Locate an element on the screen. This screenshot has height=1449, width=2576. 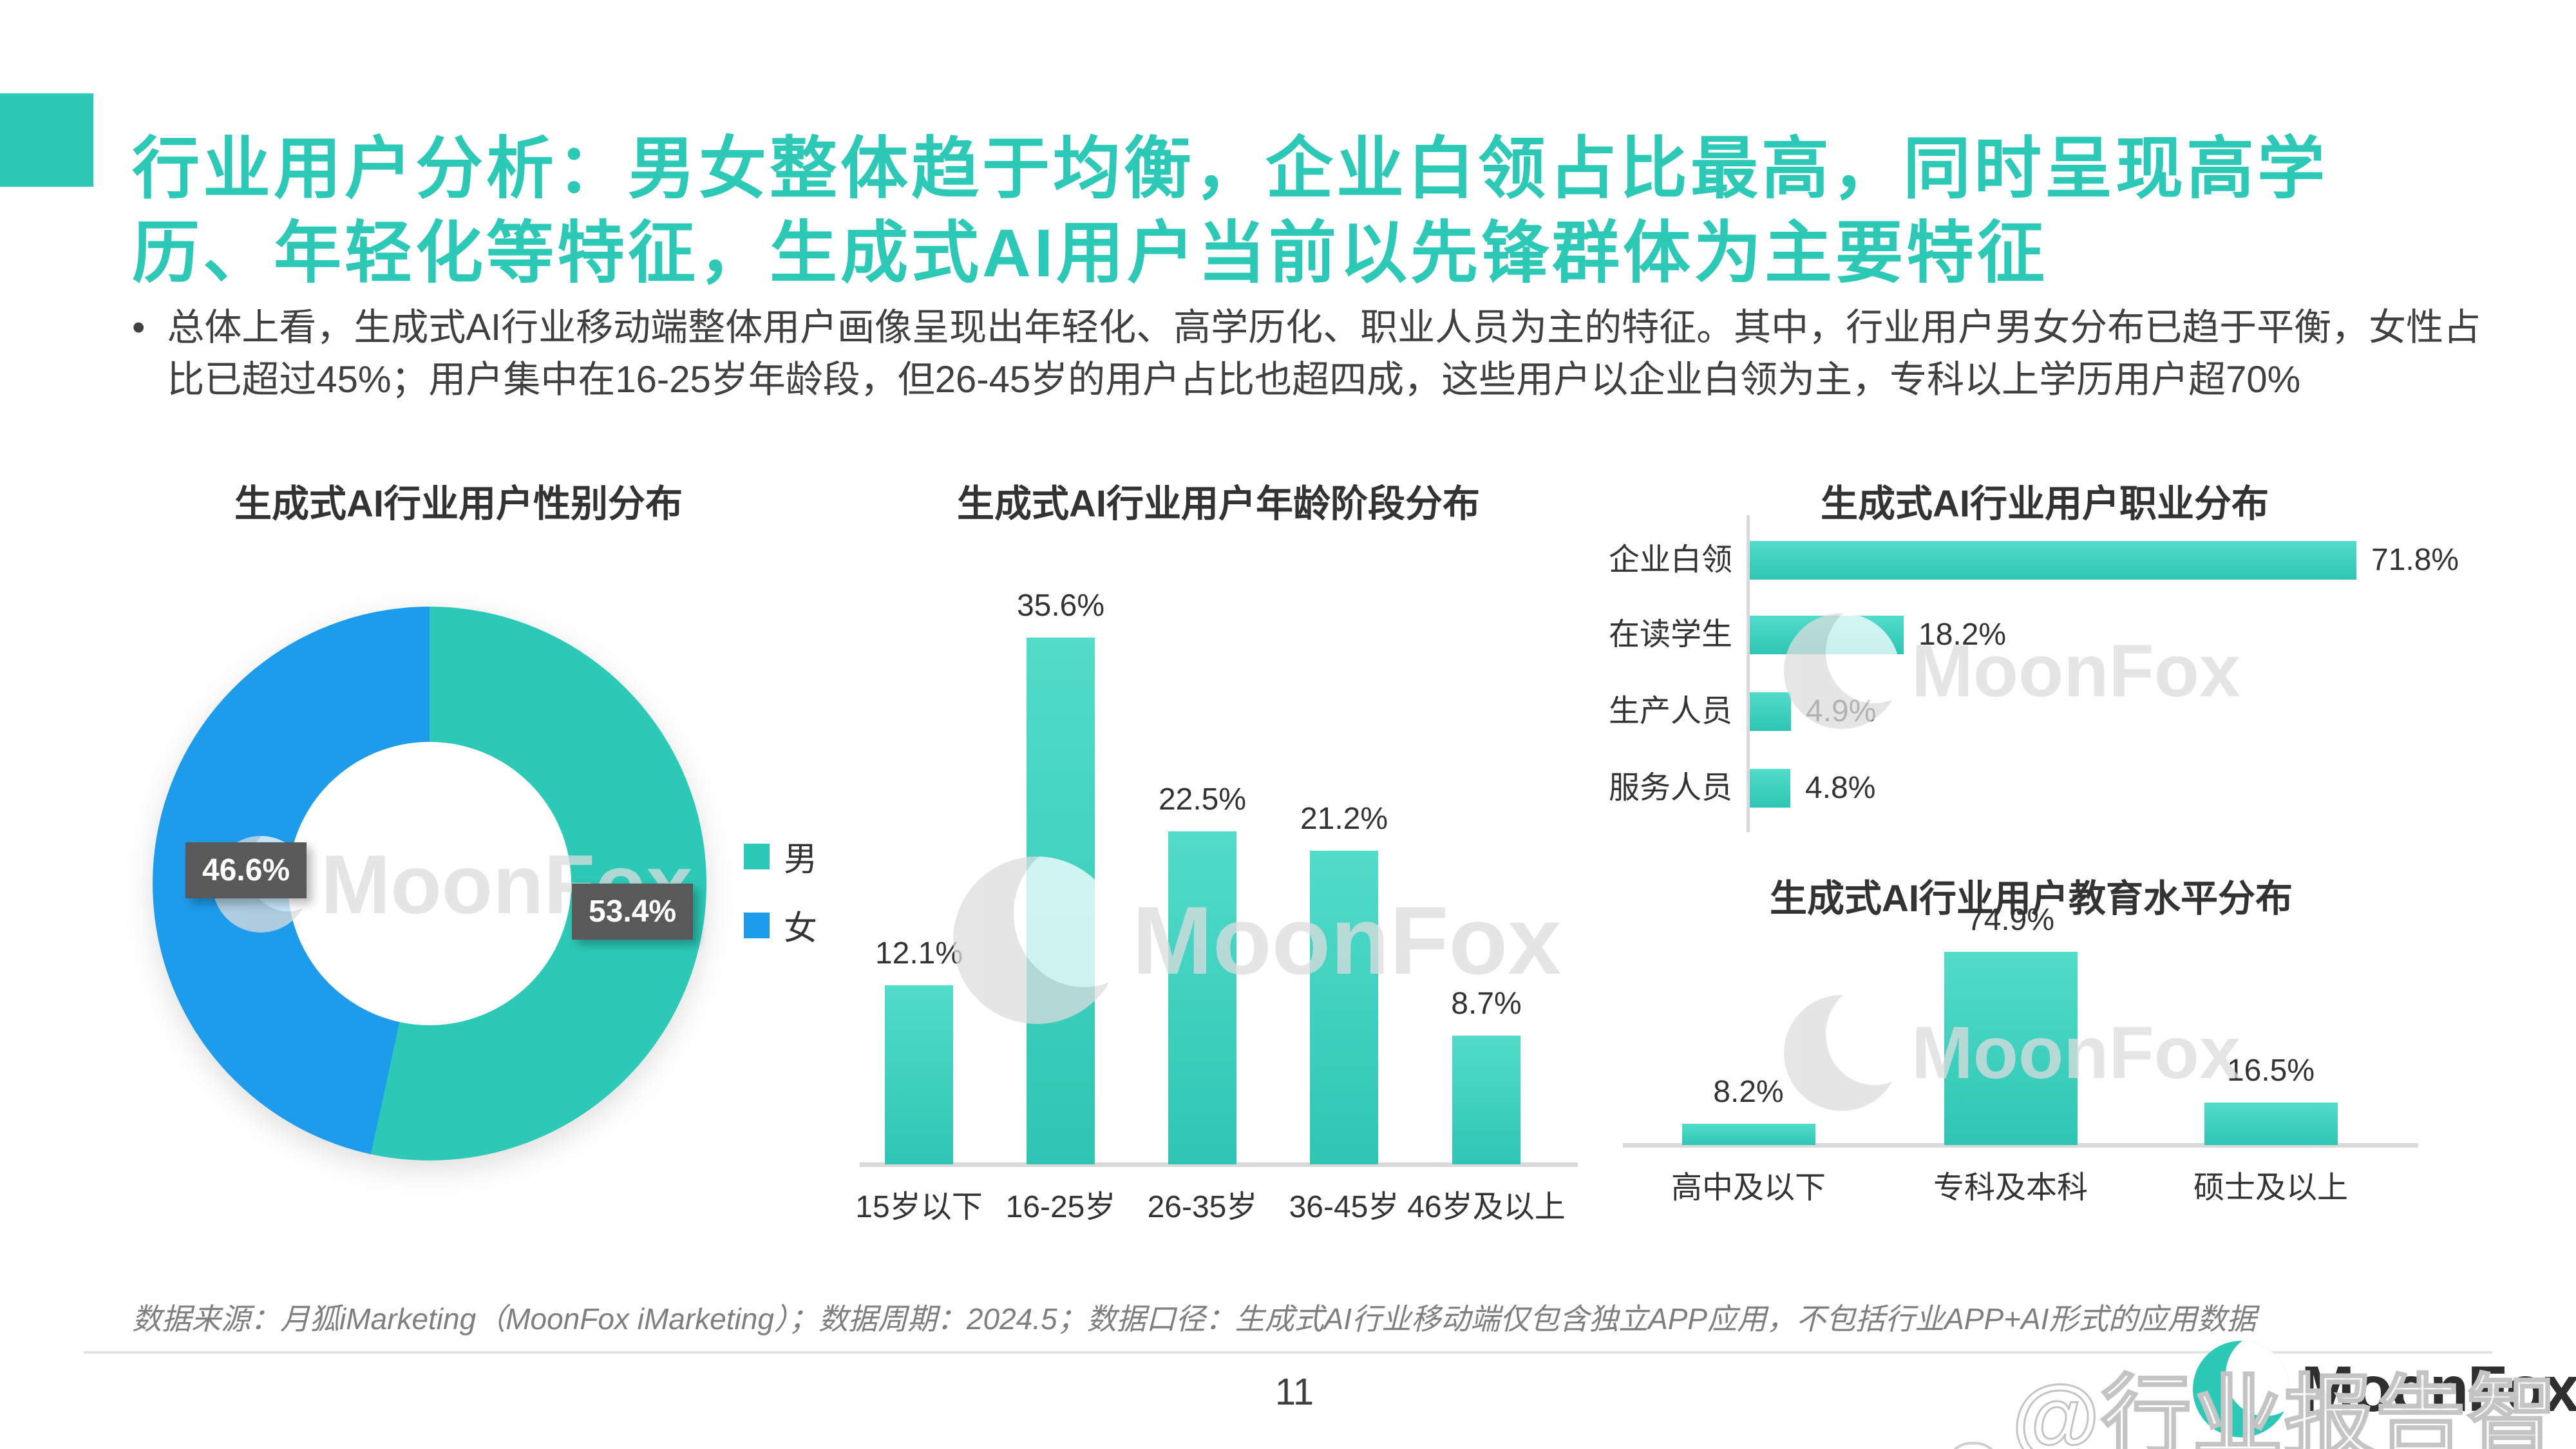
bar-value-label: 18.2% is located at coordinates (1962, 635).